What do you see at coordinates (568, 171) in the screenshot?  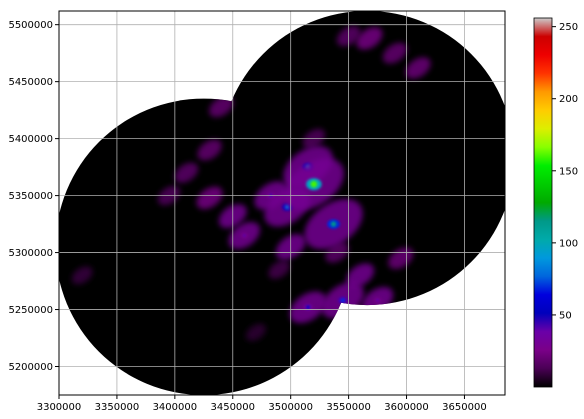 I see `colorbar-tick-label: 150` at bounding box center [568, 171].